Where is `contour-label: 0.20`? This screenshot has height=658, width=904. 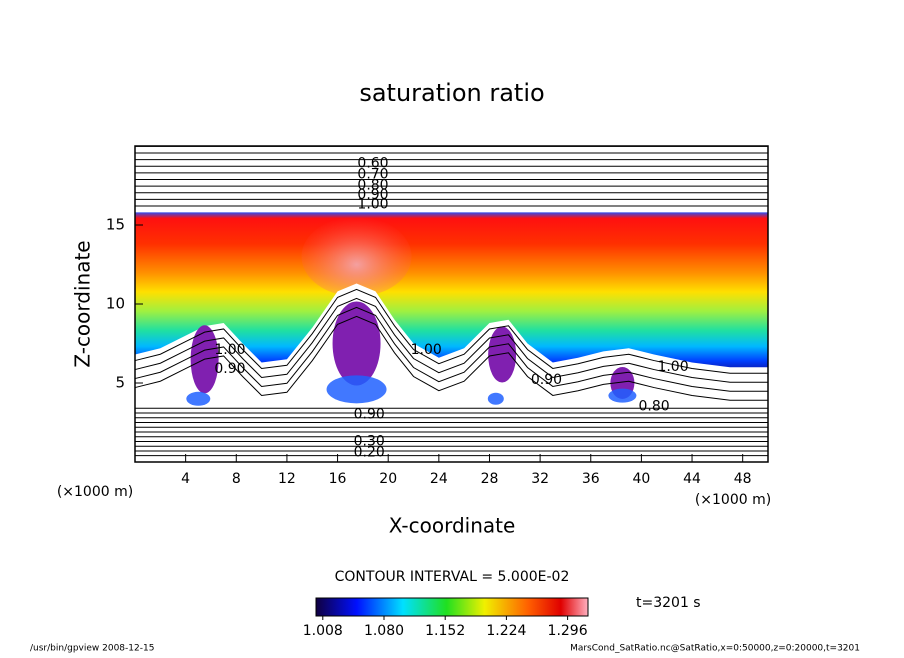
contour-label: 0.20 is located at coordinates (369, 453).